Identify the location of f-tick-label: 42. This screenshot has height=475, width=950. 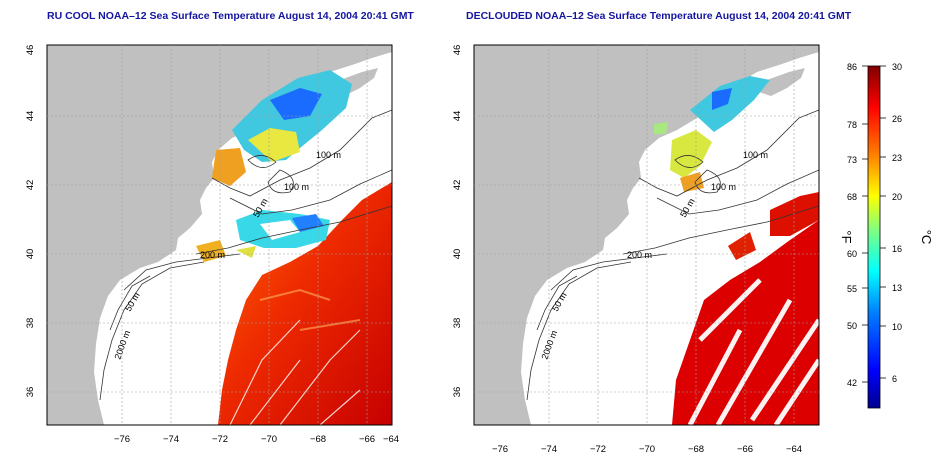
(852, 383).